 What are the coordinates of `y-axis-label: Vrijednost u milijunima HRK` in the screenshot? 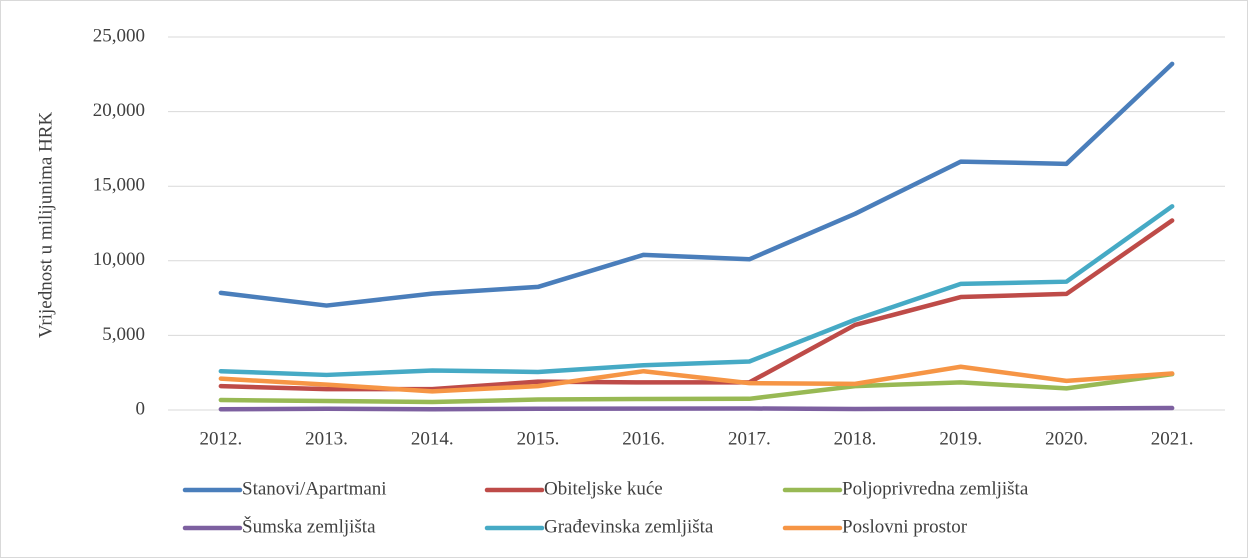 It's located at (45, 225).